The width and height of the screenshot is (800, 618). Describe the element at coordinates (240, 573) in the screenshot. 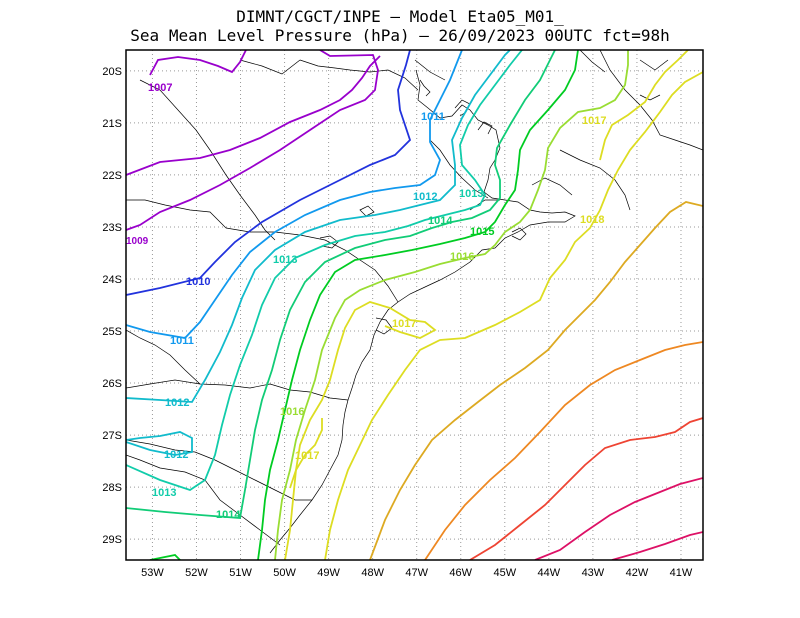

I see `lon-tick-label: 51W` at that location.